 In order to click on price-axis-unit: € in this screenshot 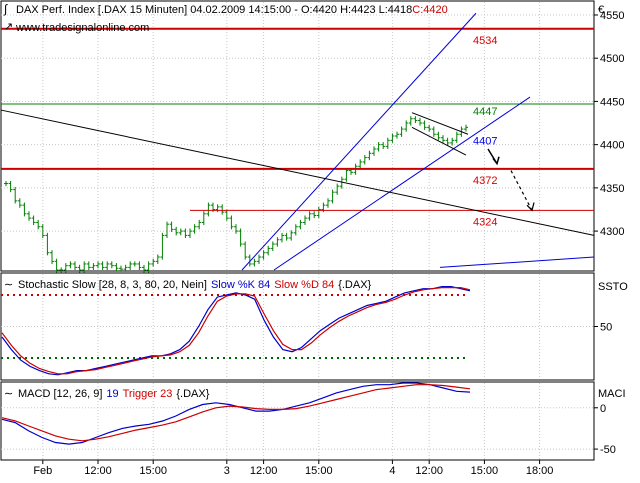, I will do `click(601, 10)`.